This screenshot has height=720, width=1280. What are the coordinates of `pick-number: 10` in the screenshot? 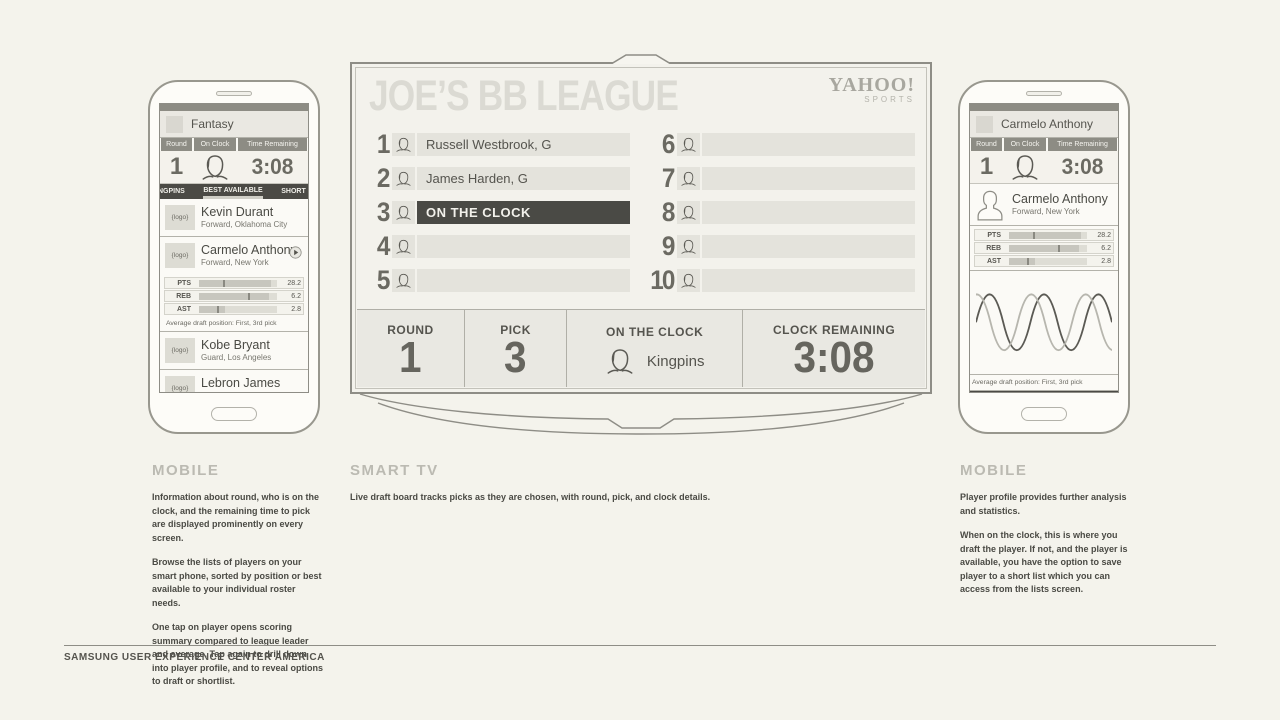 It's located at (662, 280).